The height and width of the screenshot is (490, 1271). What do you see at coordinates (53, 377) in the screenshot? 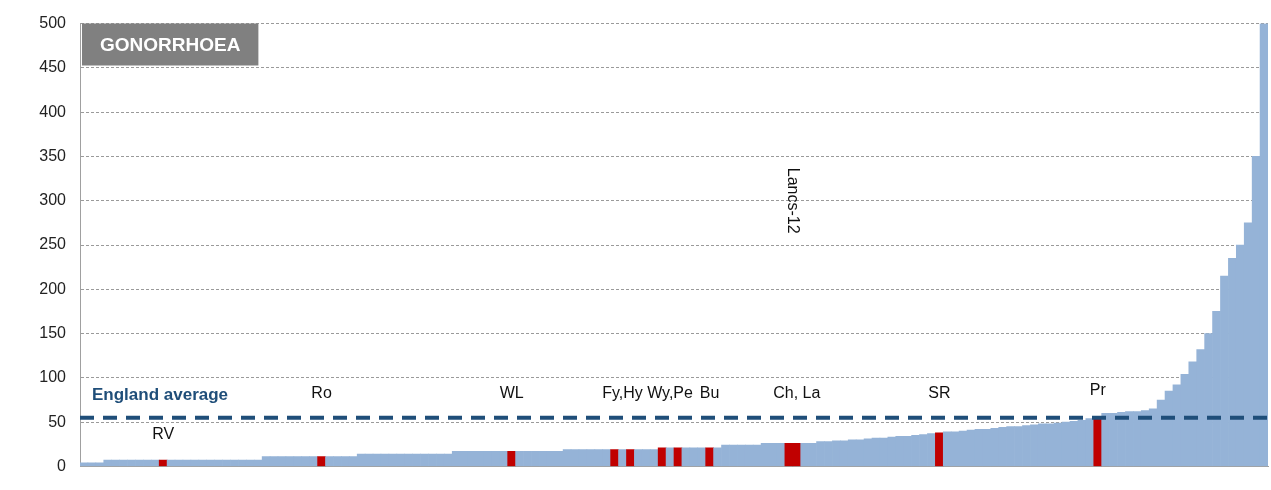
I see `y-tick-label: 100` at bounding box center [53, 377].